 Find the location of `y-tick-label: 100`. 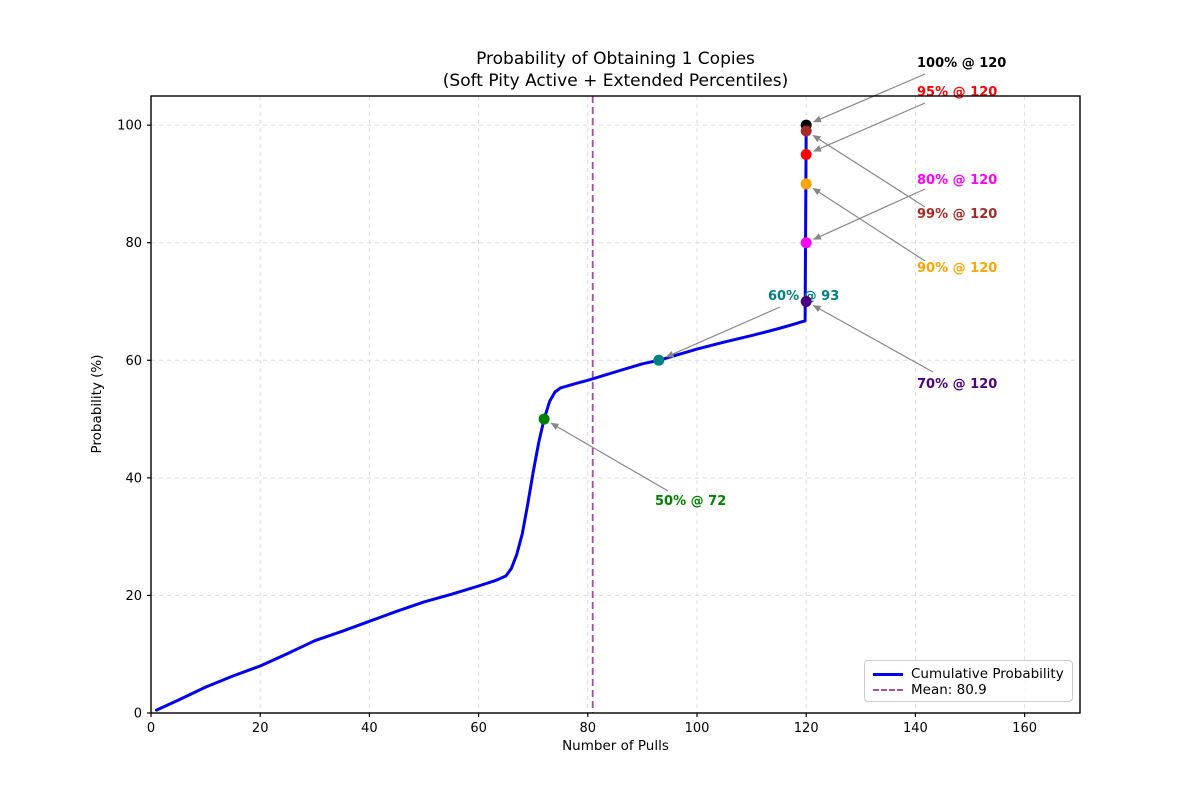

y-tick-label: 100 is located at coordinates (129, 126).